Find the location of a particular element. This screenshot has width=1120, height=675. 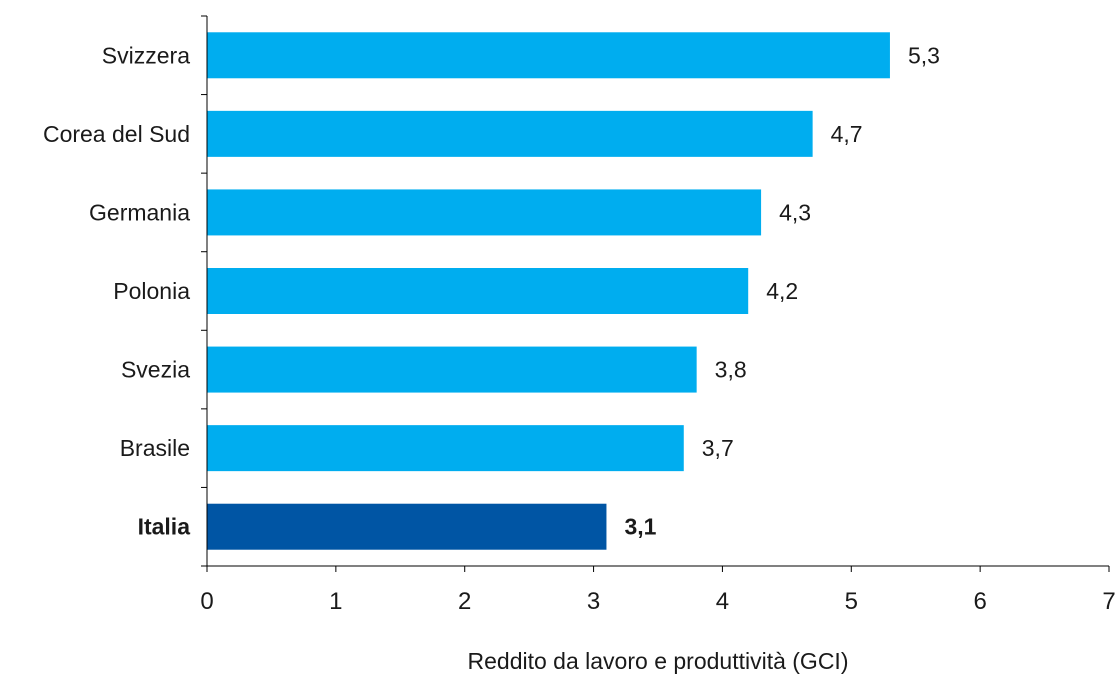

bar-italia is located at coordinates (407, 526).